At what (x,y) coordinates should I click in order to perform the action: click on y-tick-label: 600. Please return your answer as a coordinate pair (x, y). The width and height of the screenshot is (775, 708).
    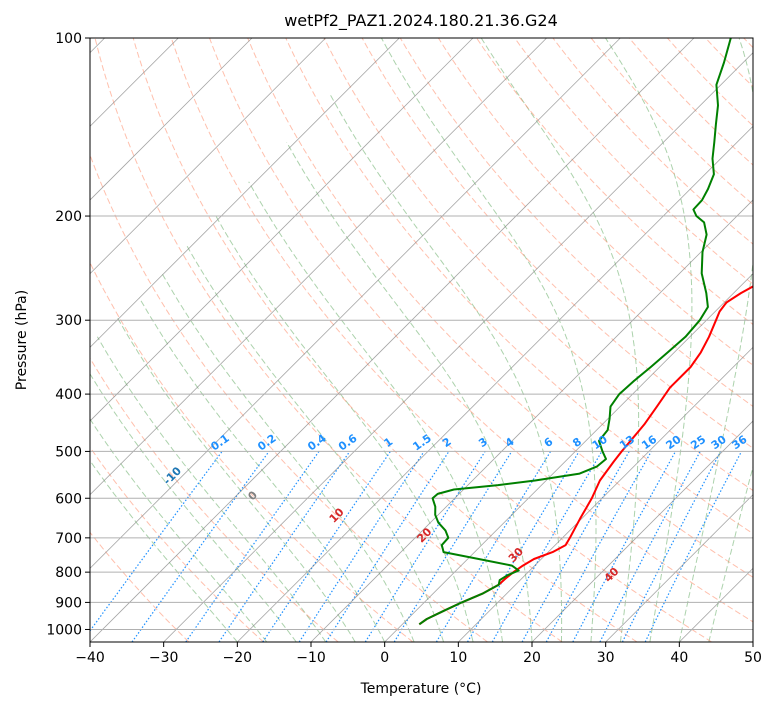
    Looking at the image, I should click on (68, 499).